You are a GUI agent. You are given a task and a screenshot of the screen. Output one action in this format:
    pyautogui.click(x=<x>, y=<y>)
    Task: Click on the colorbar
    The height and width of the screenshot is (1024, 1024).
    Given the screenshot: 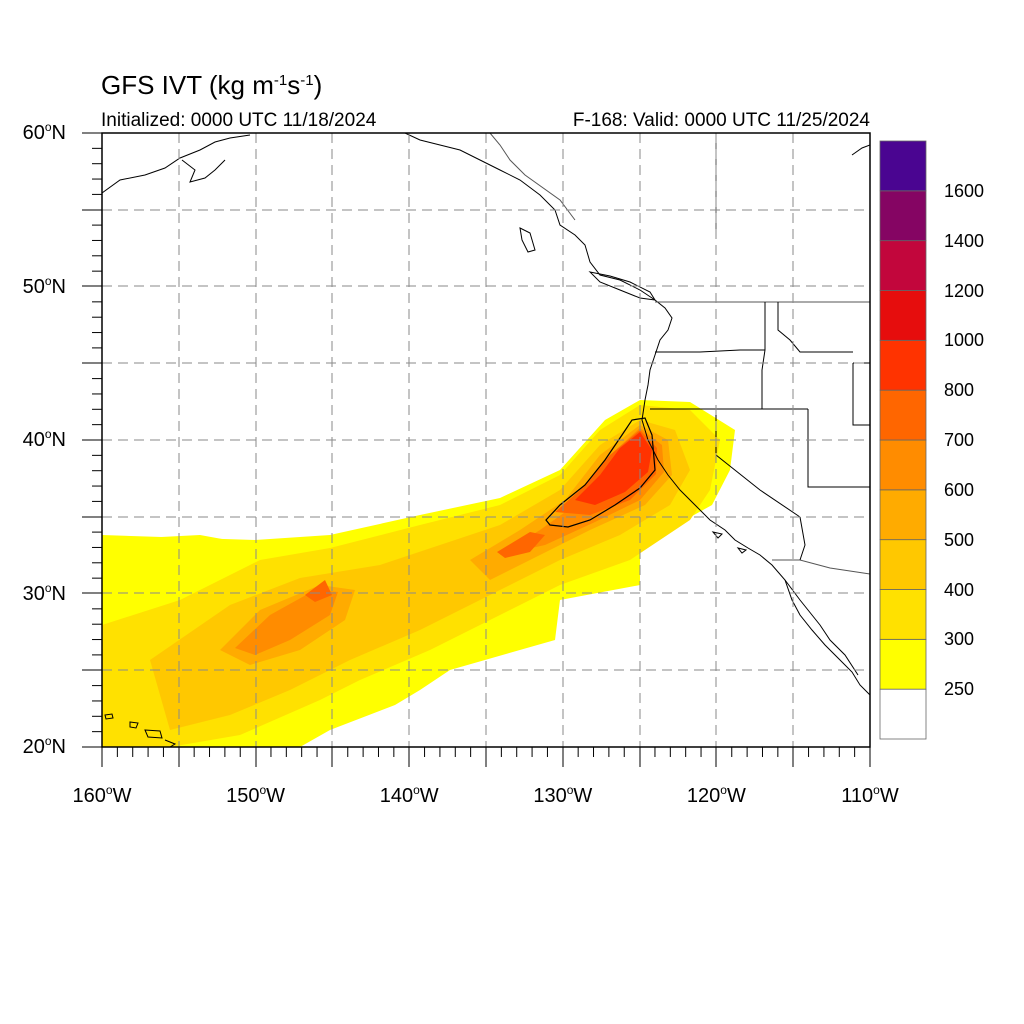 What is the action you would take?
    pyautogui.click(x=903, y=440)
    